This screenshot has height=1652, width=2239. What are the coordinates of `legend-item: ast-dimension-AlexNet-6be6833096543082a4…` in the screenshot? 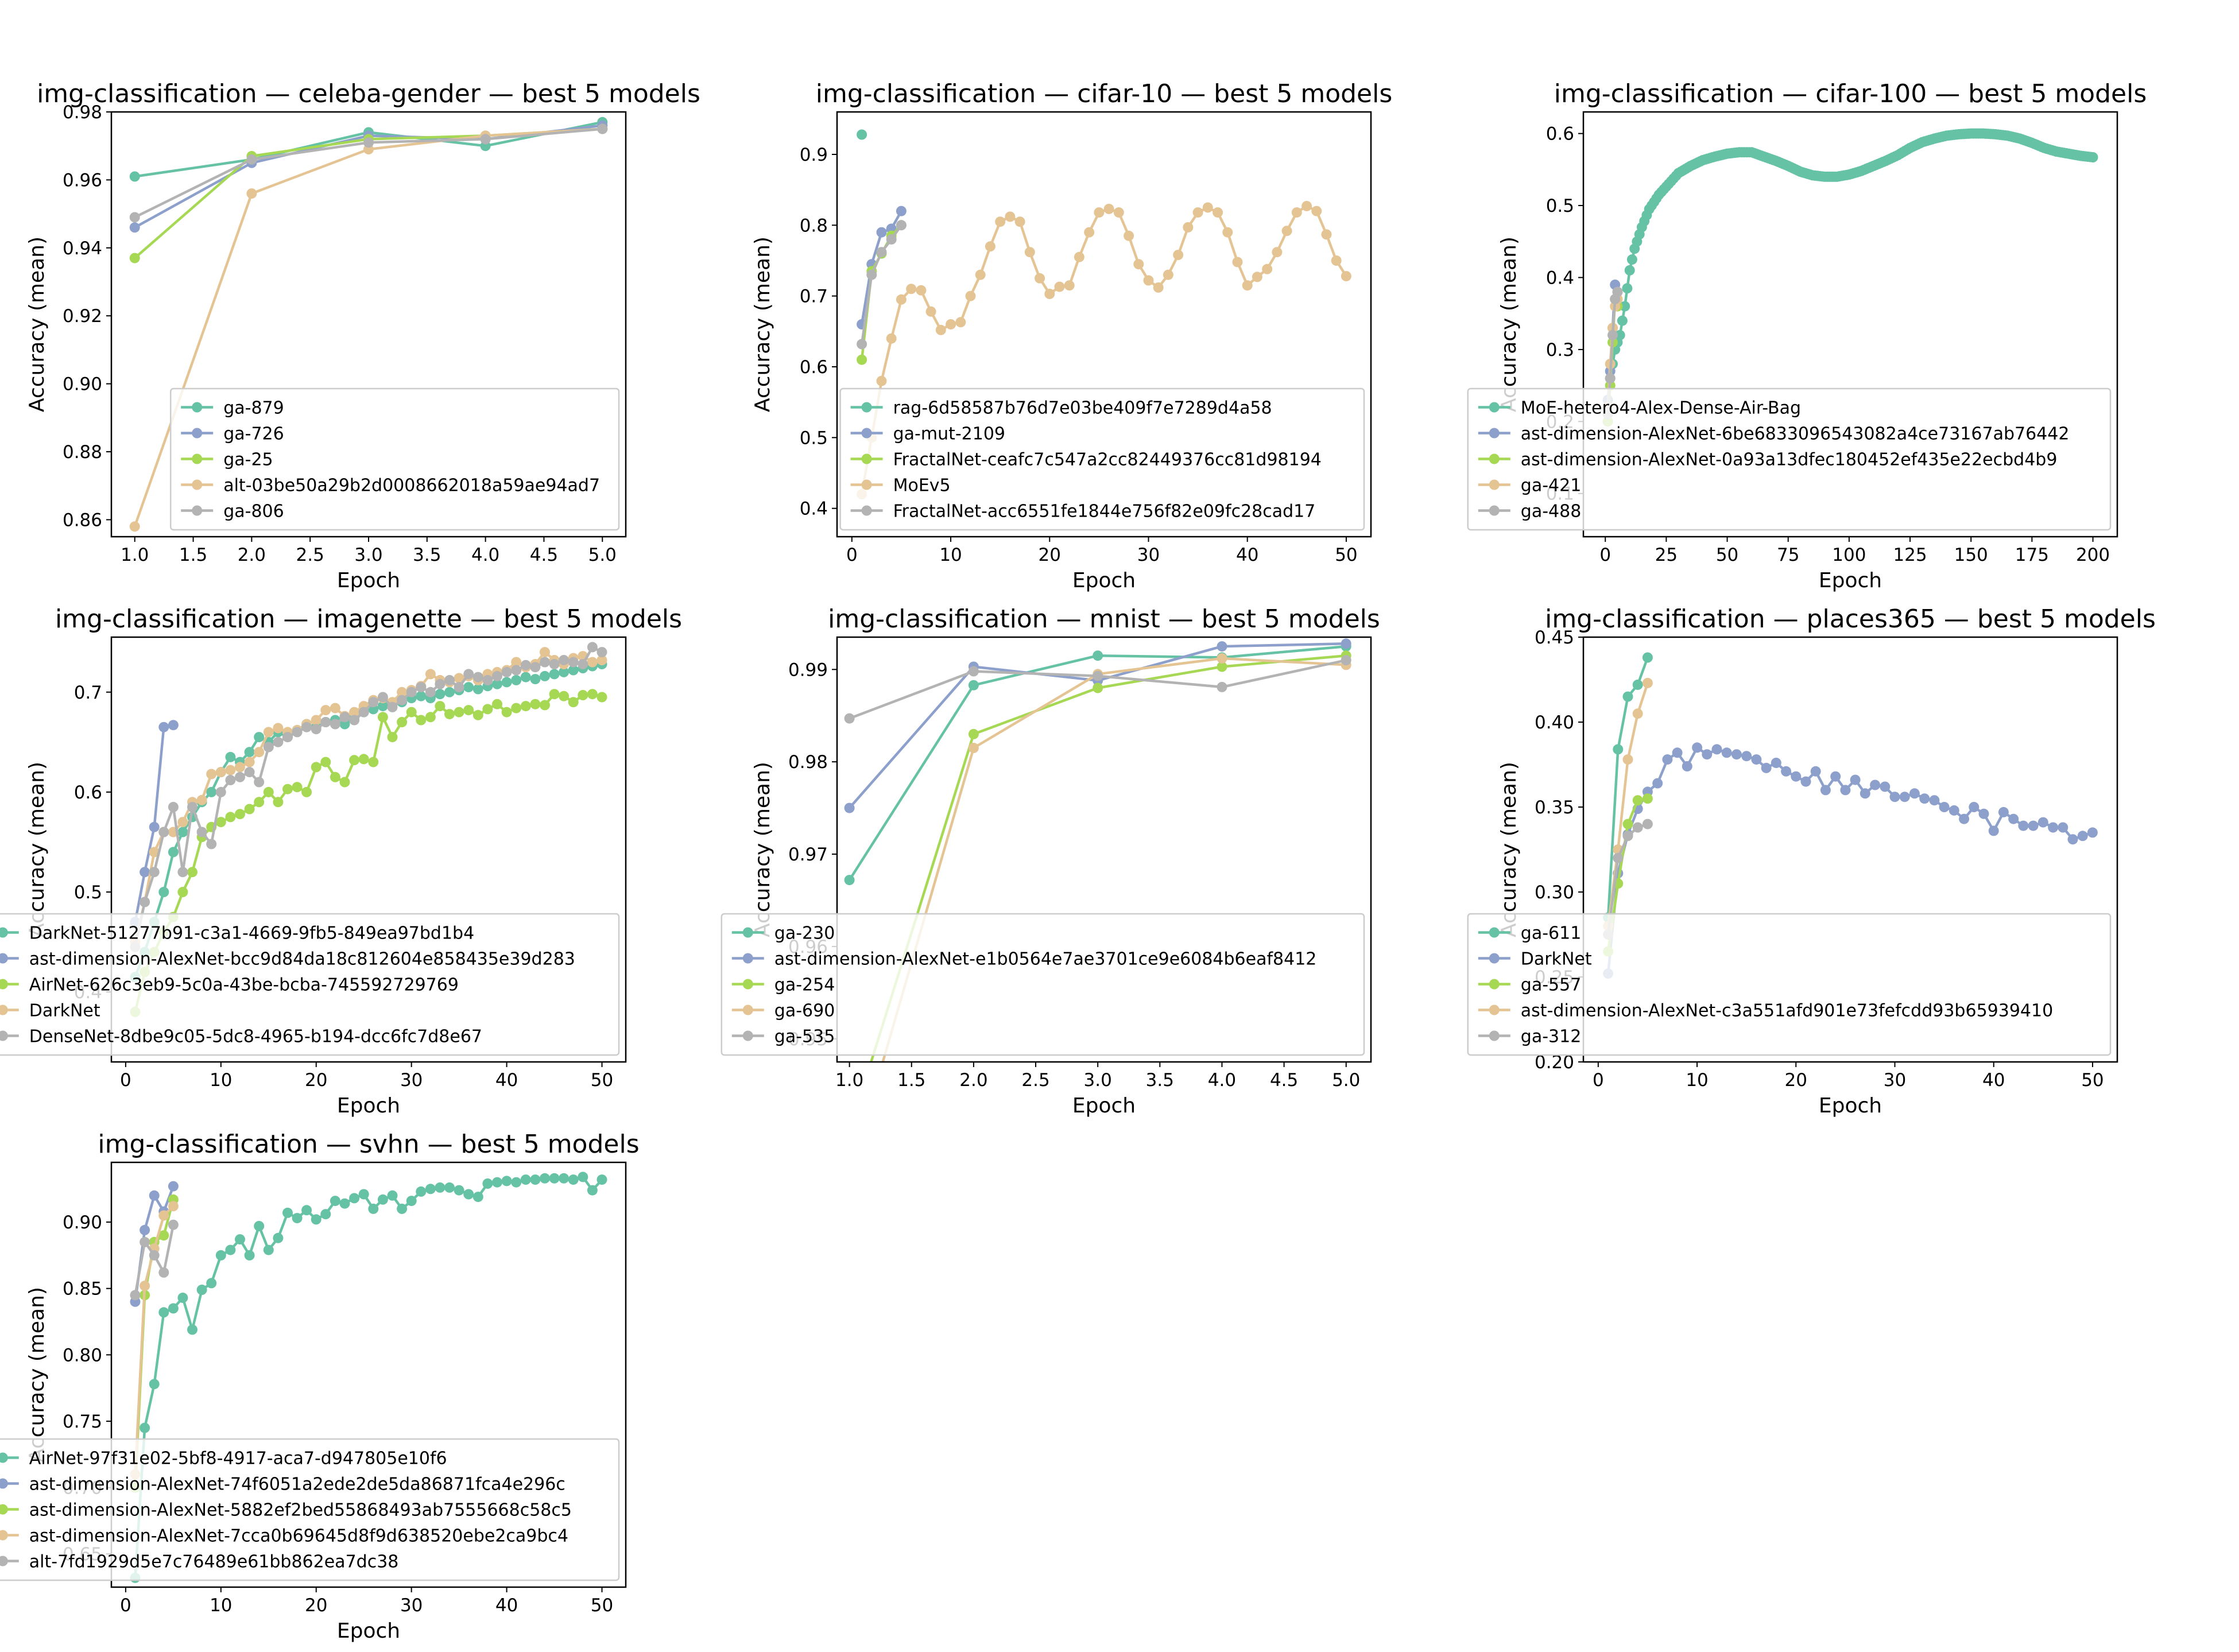 It's located at (1773, 434).